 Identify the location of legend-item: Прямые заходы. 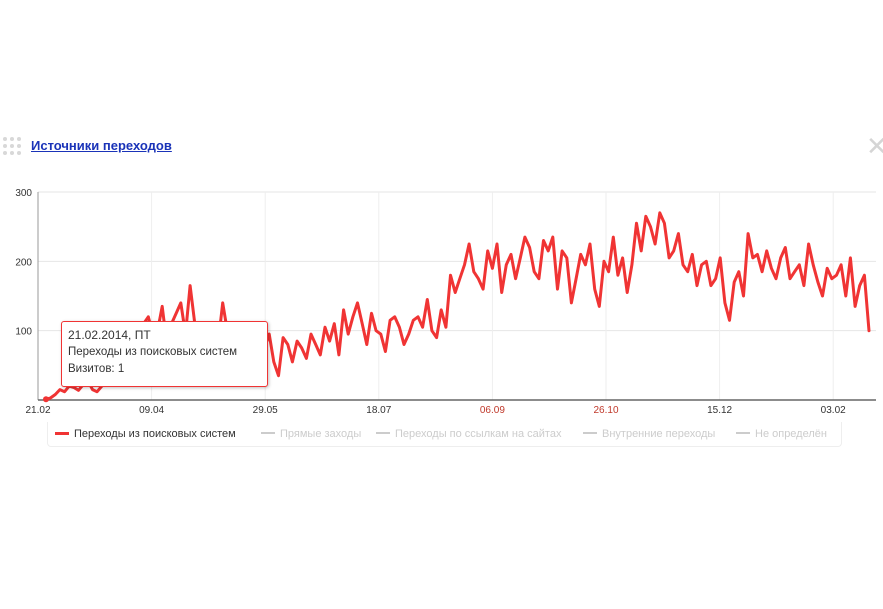
(311, 435).